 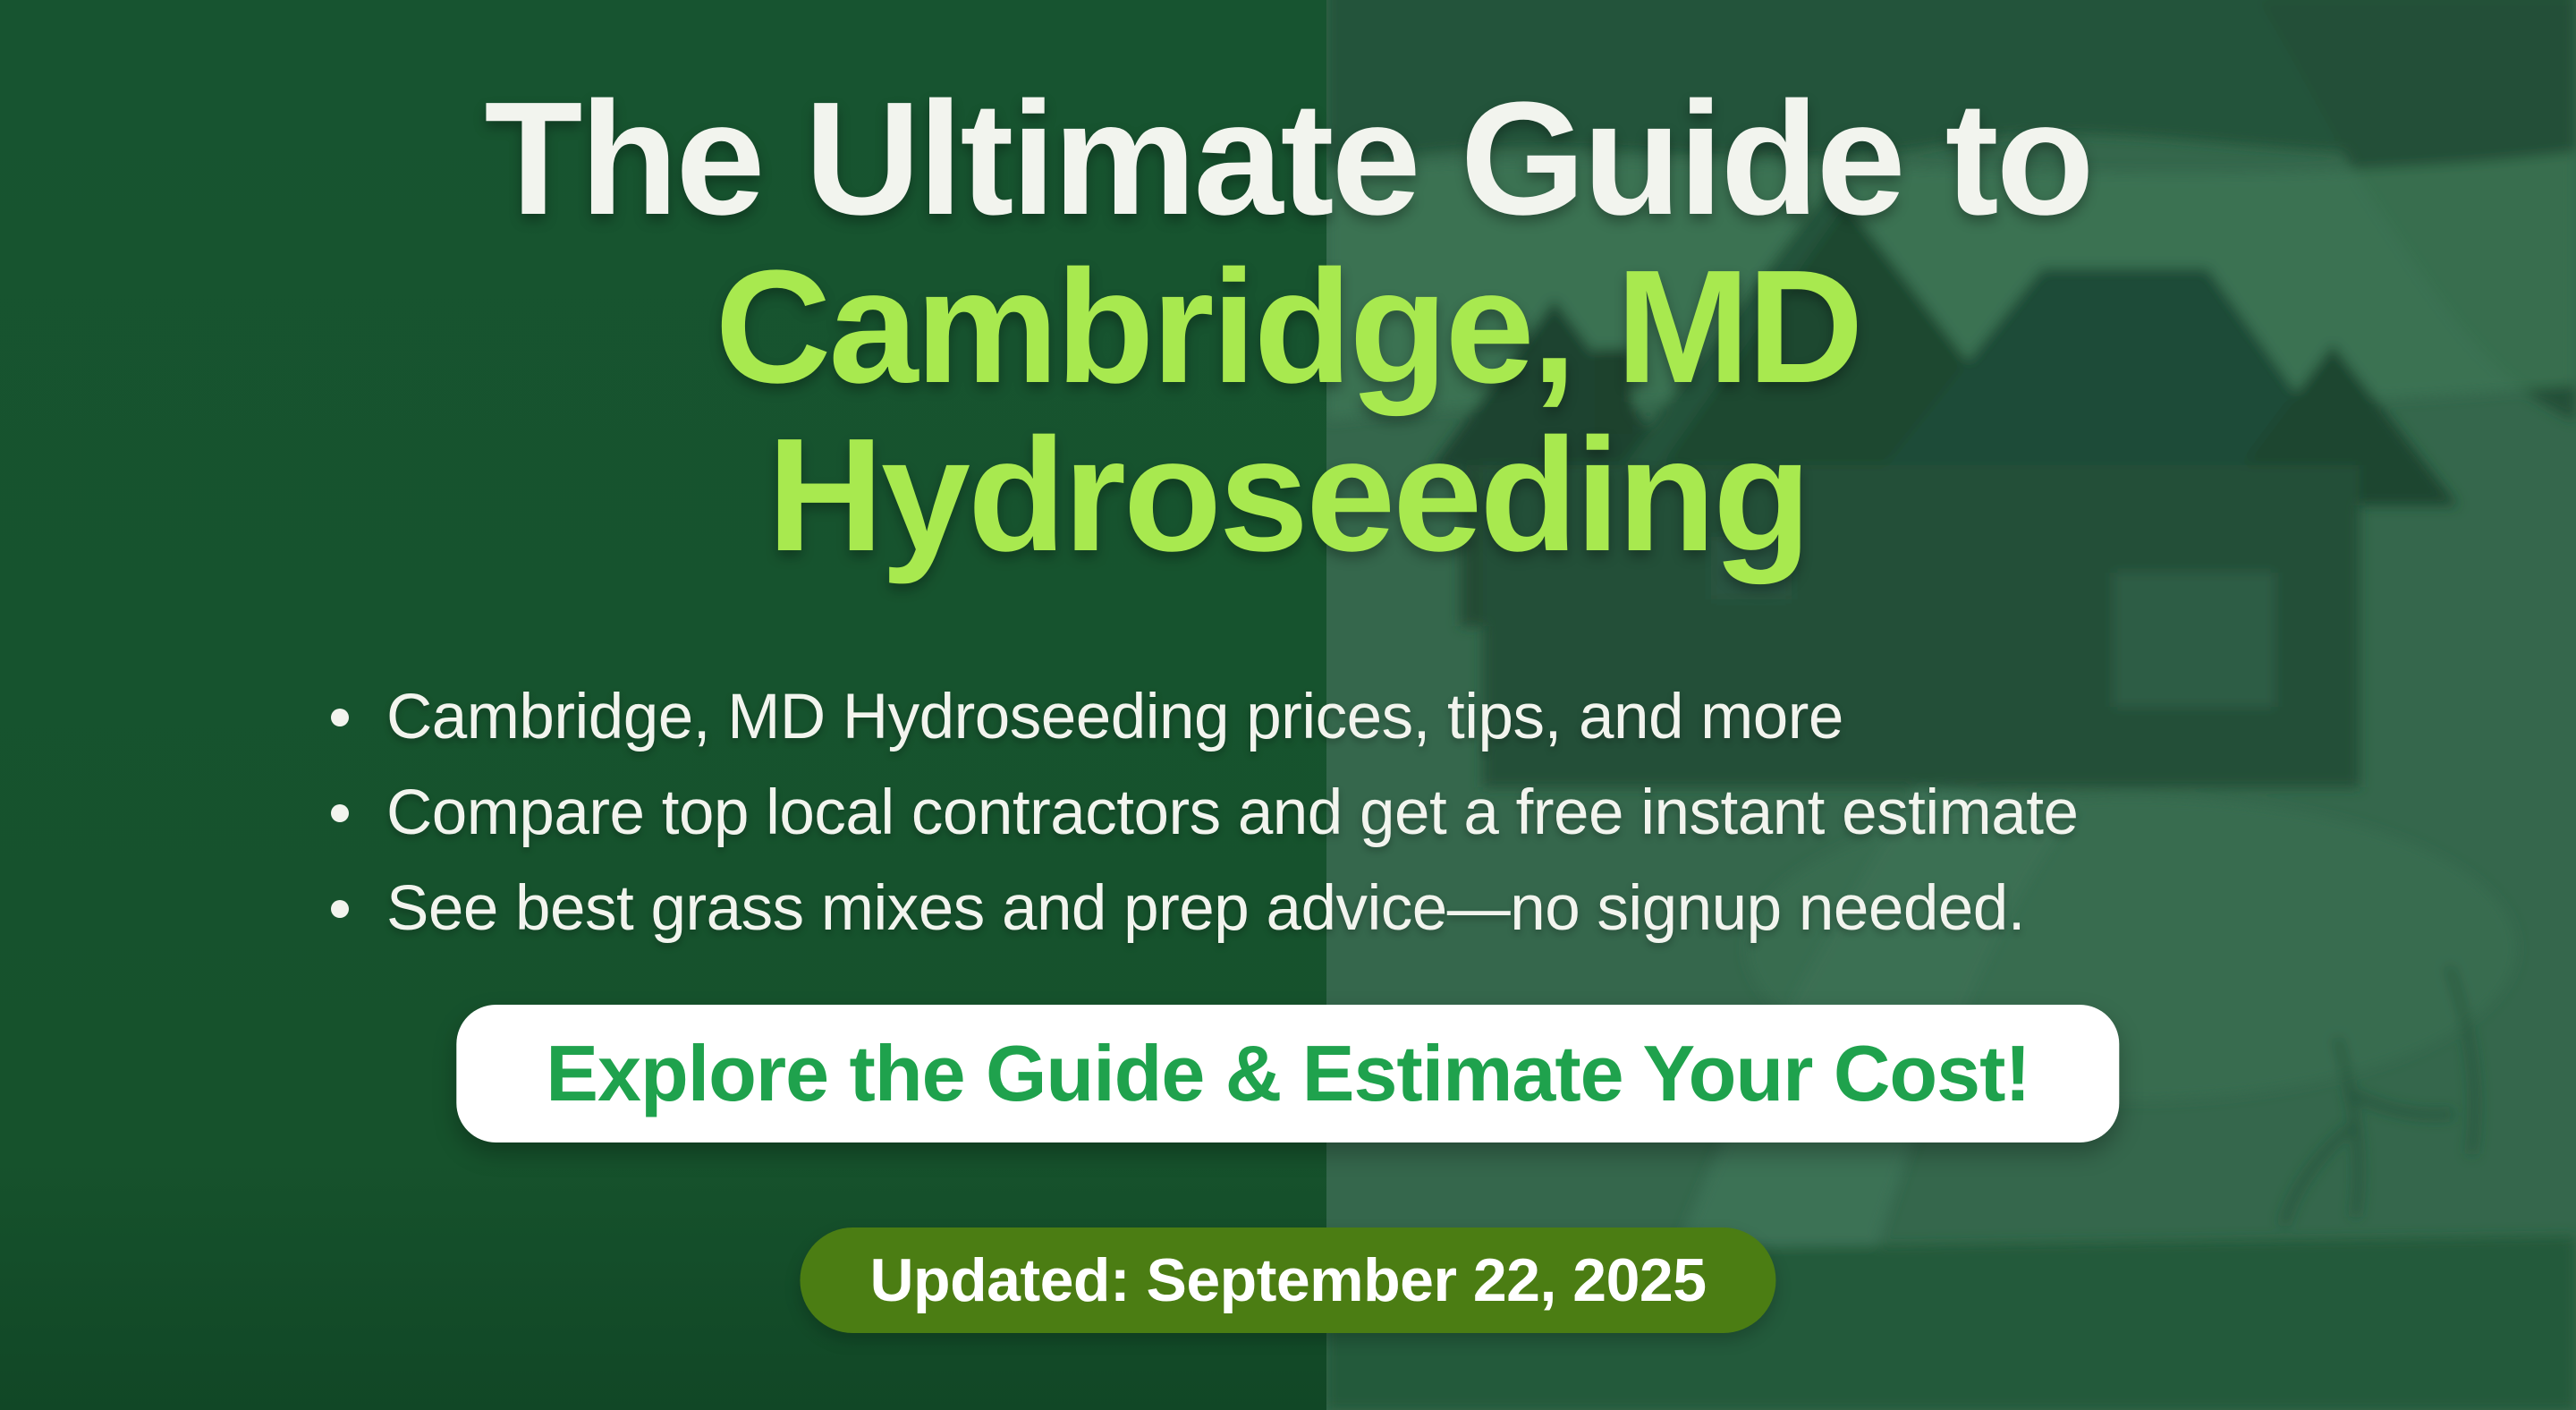 What do you see at coordinates (1289, 159) in the screenshot?
I see `title-line-1: The Ultimate Guide to` at bounding box center [1289, 159].